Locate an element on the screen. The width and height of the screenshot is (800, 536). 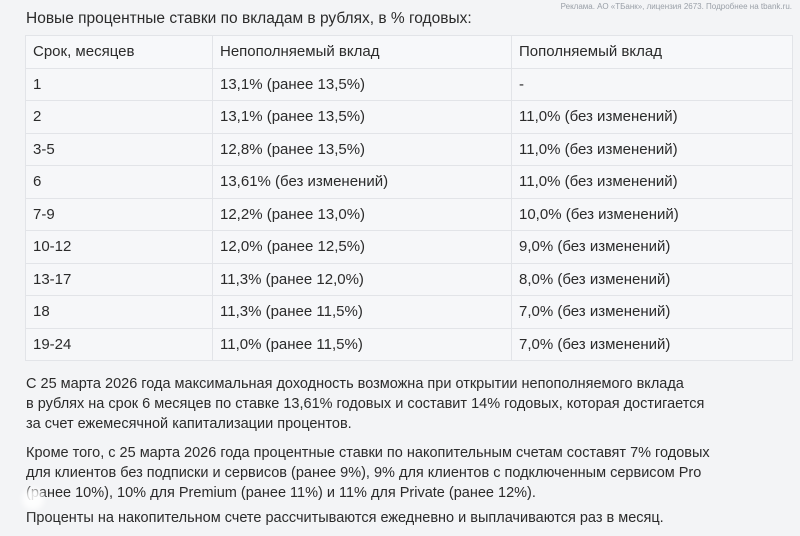
cell-non-replenishable: 12,2% (ранее 13,0%) is located at coordinates (362, 214).